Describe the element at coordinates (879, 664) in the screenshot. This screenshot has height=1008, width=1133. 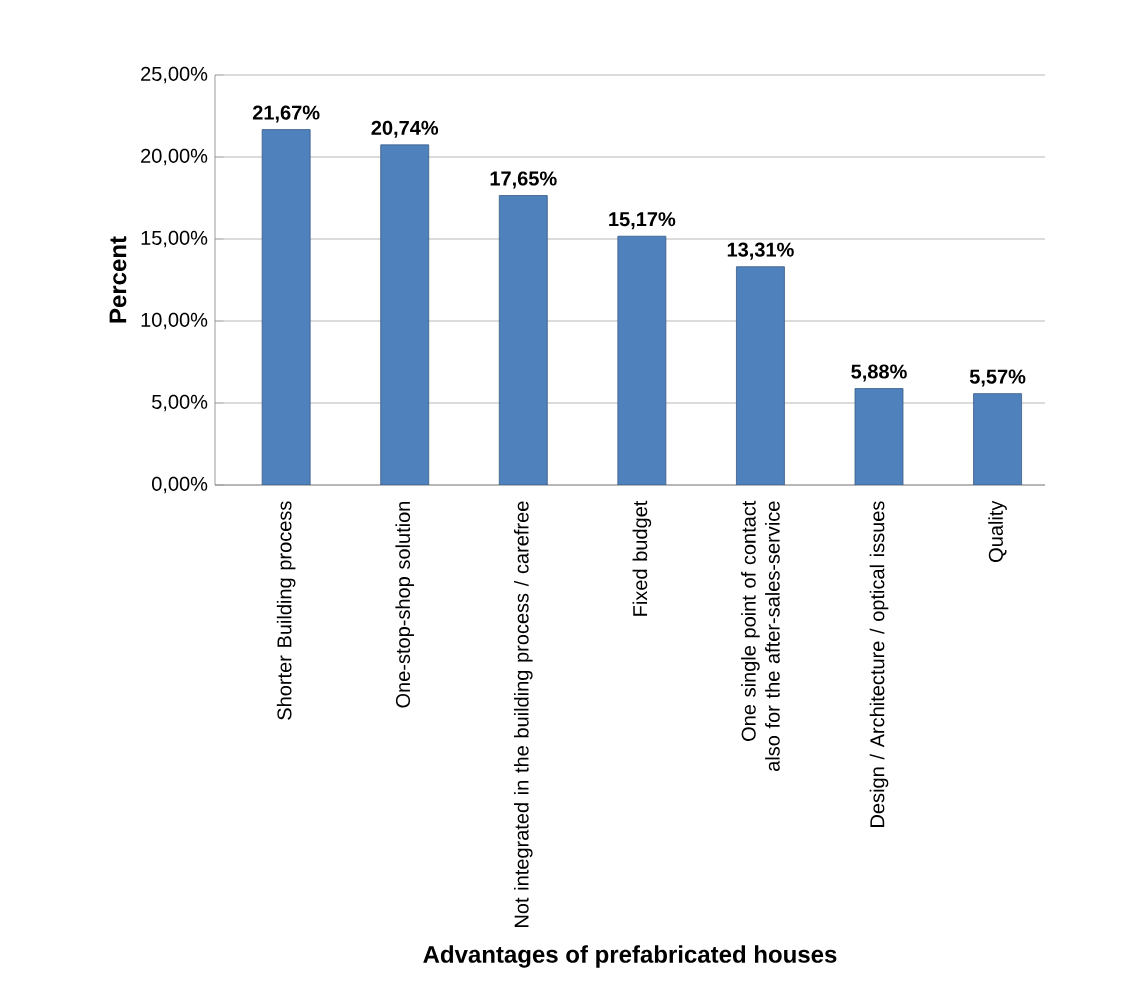
I see `x-tick-label: Design / Architecture / optical issues` at that location.